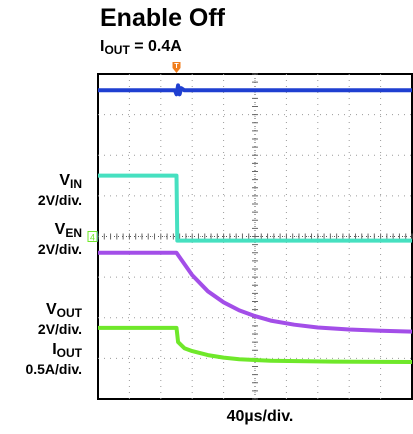  I want to click on trigger-marker-icon, so click(176, 67).